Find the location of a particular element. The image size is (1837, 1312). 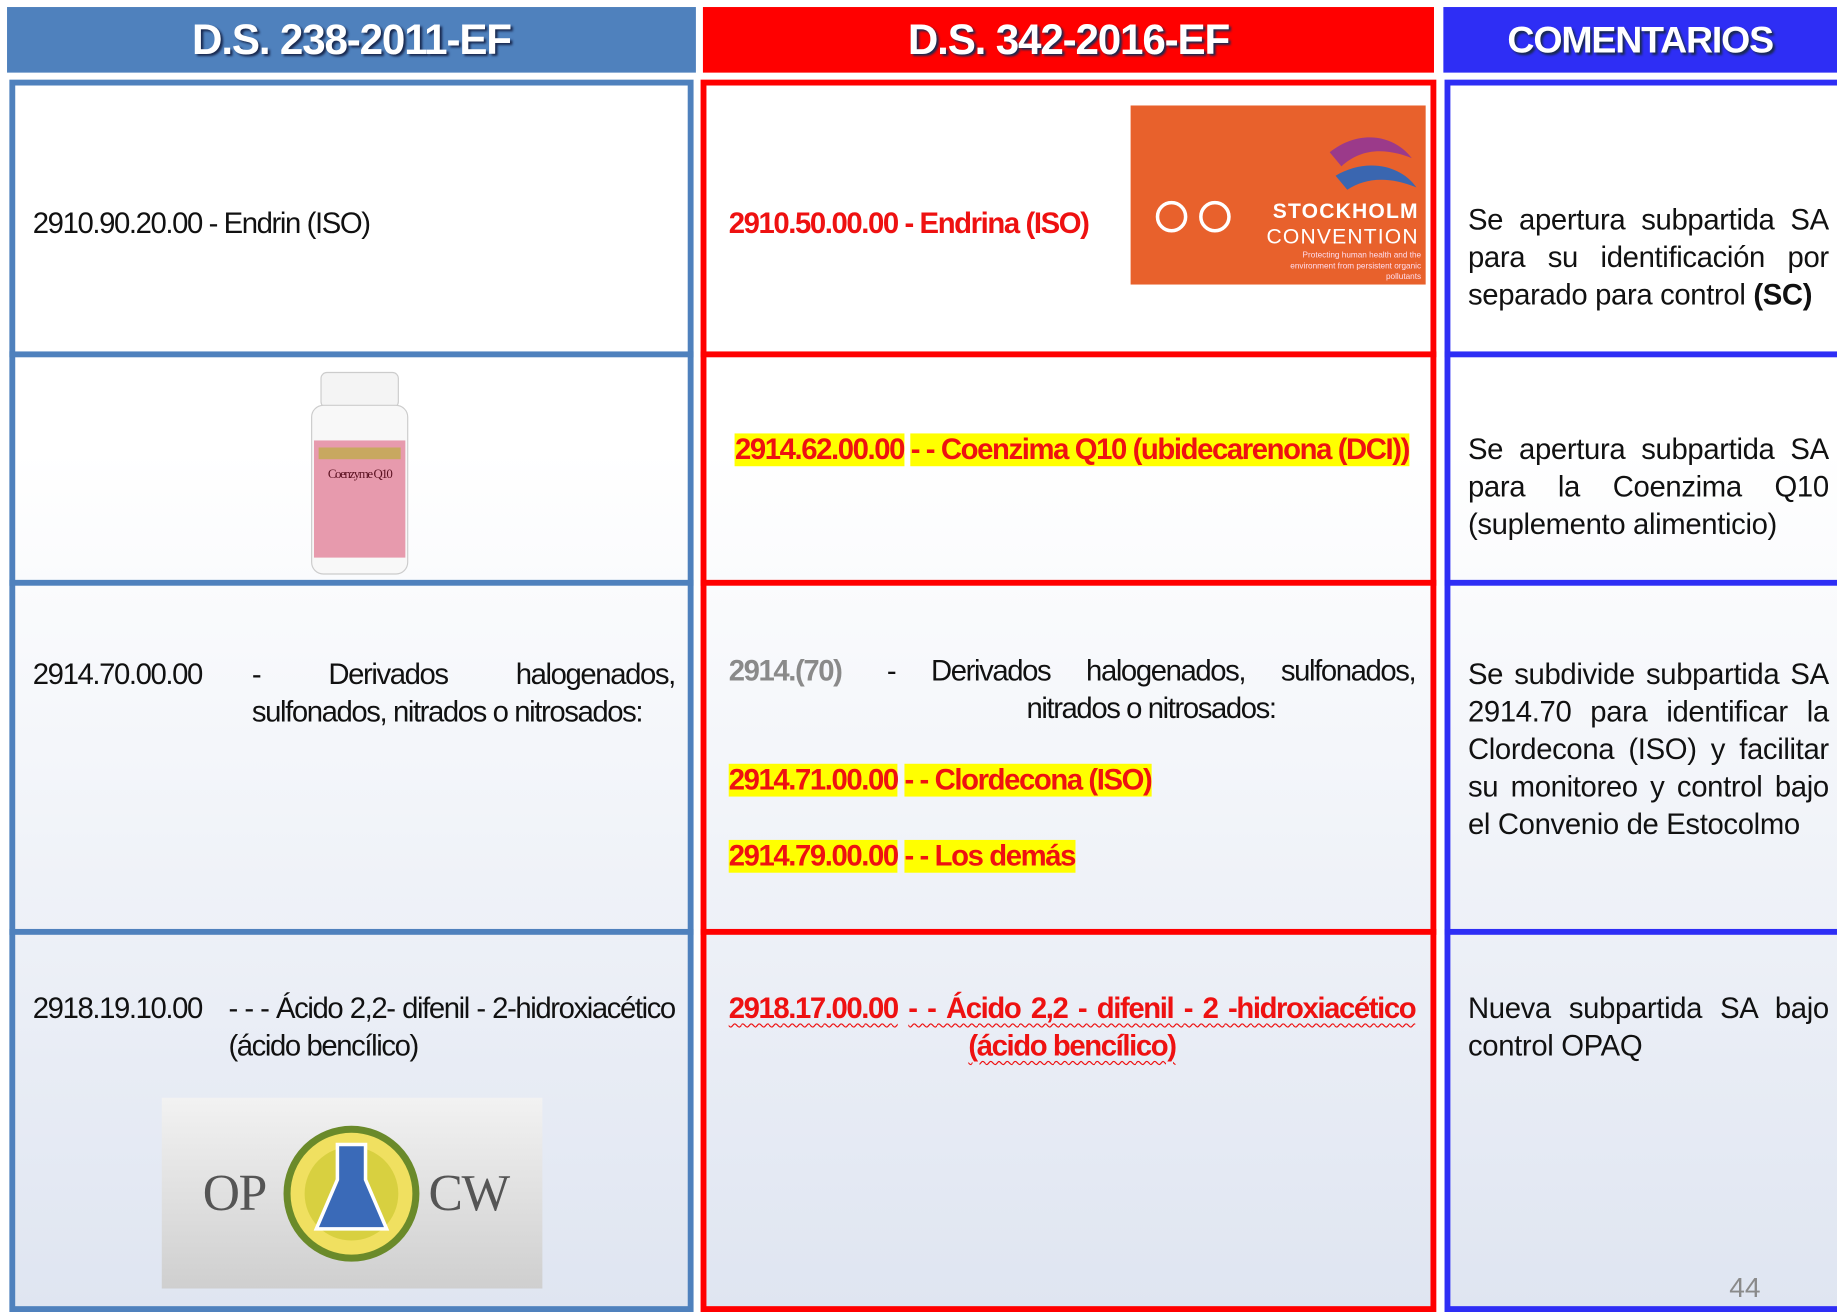

code: 2914.62.00.00 is located at coordinates (819, 450).